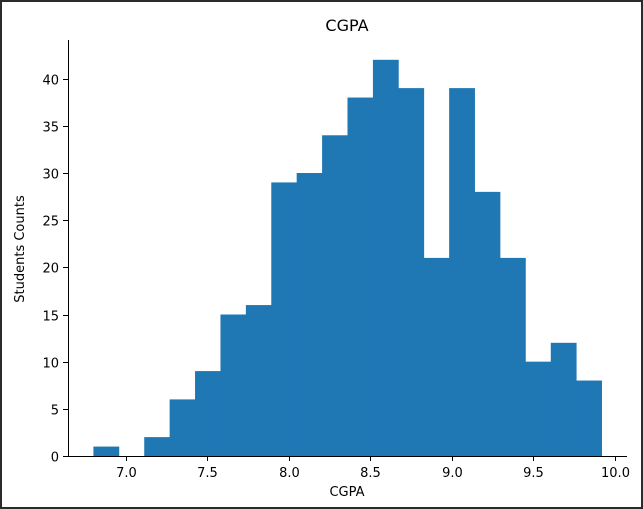  I want to click on chart-title: CGPA, so click(346, 25).